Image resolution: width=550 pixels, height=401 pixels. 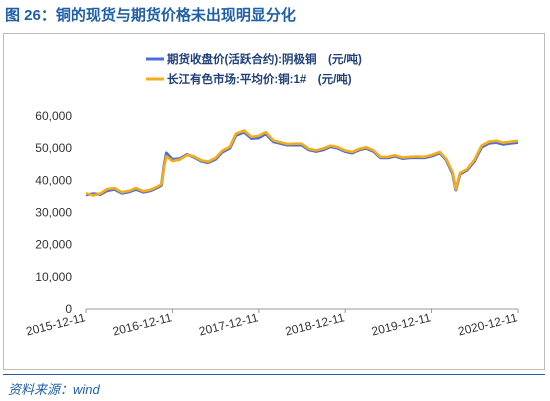 I want to click on y-tick-label: 60,000, so click(x=53, y=116).